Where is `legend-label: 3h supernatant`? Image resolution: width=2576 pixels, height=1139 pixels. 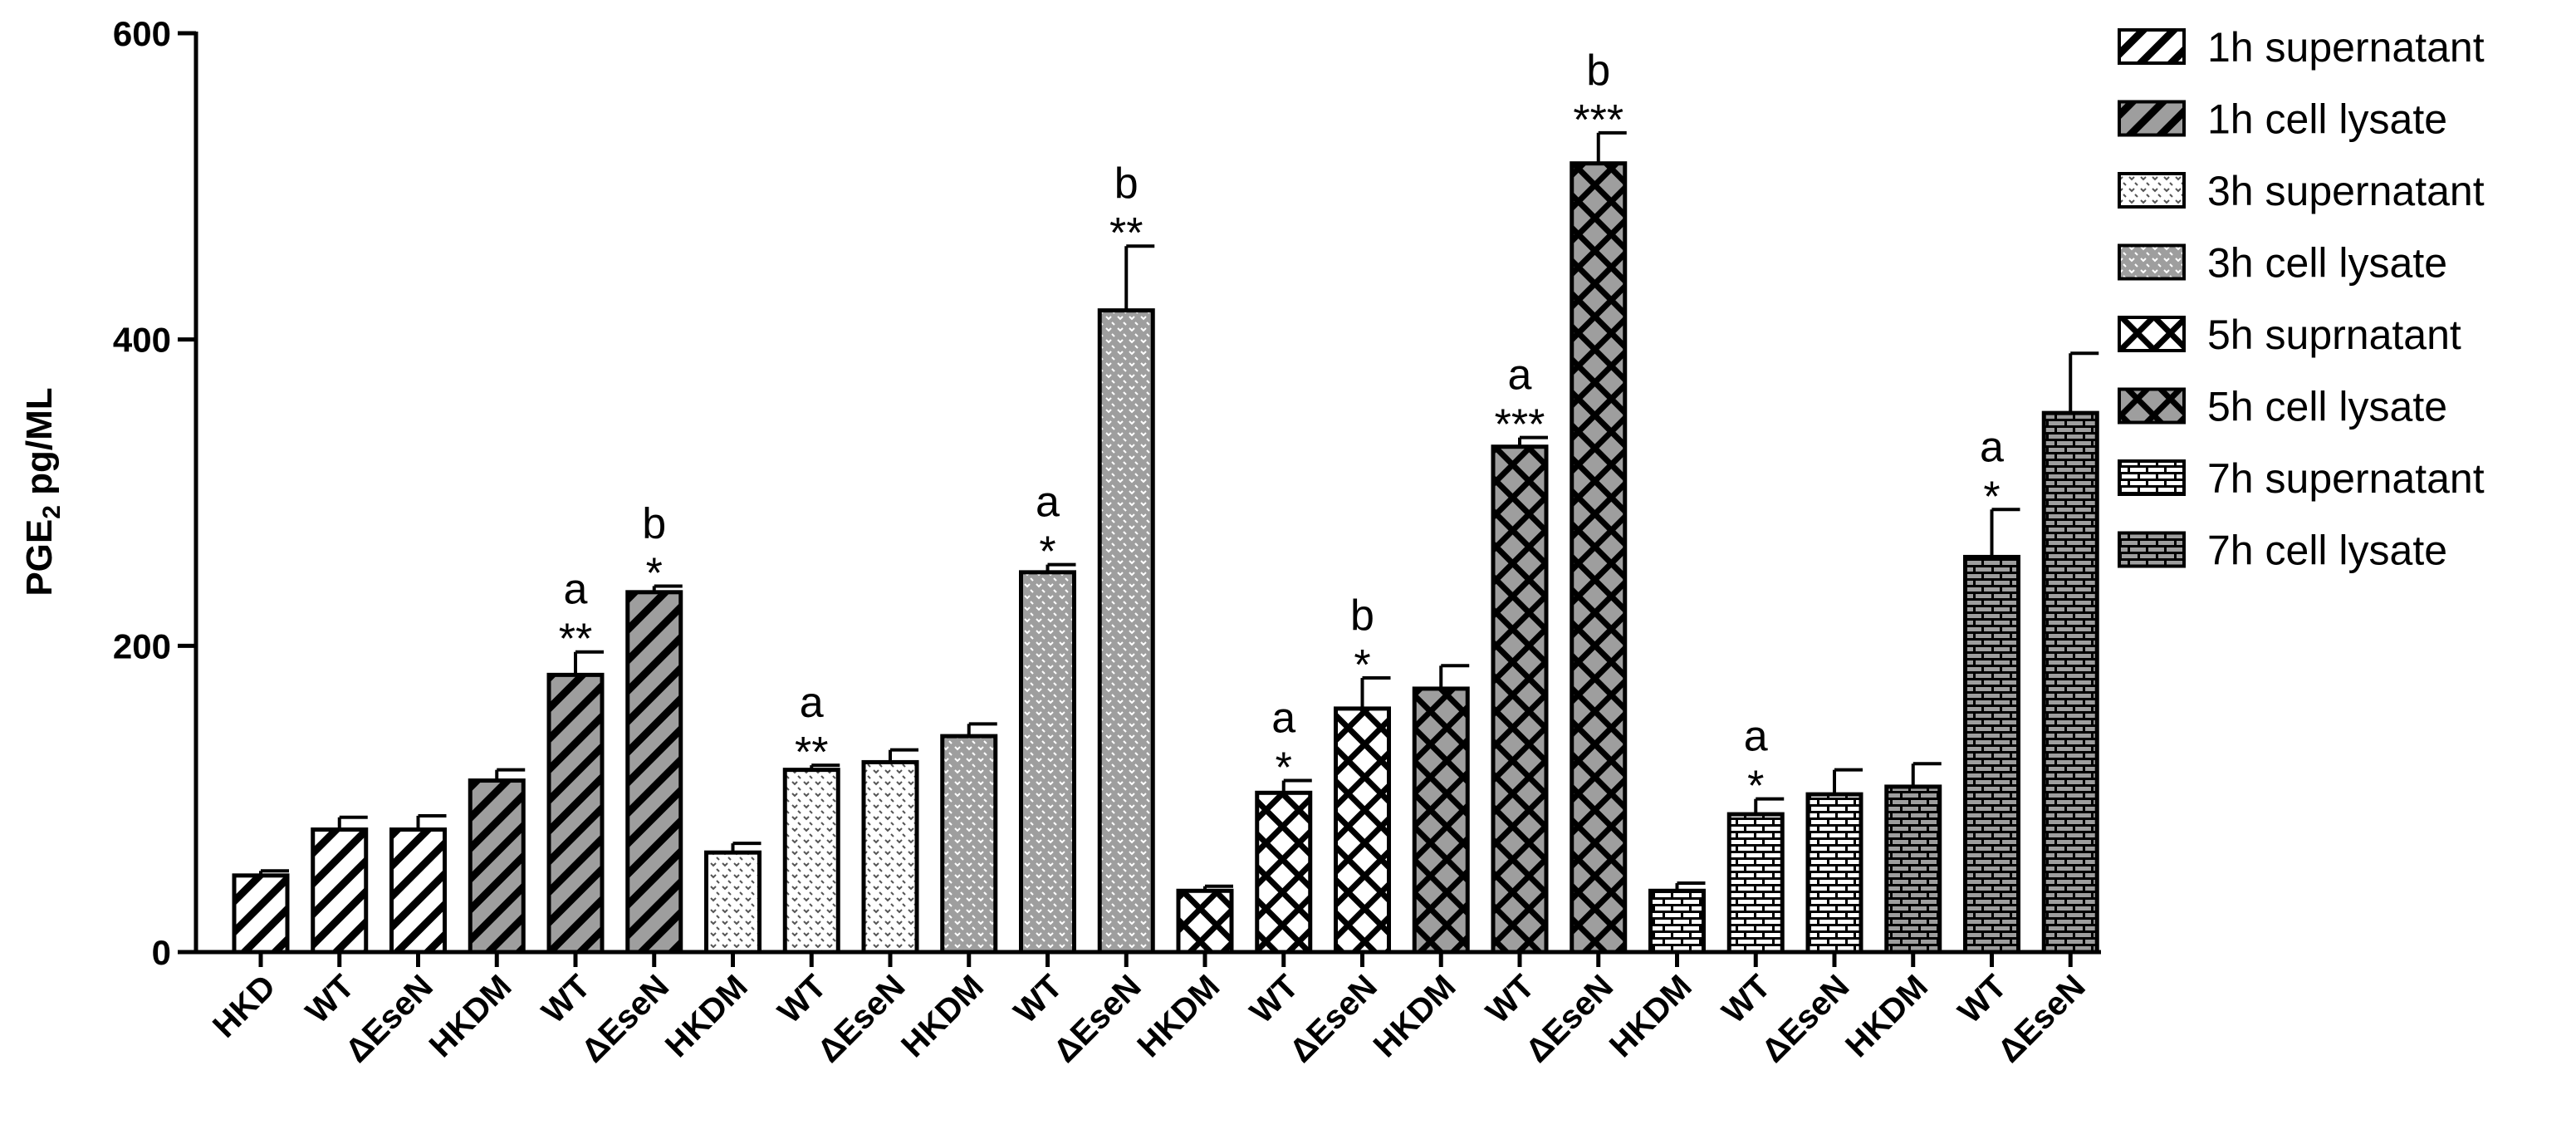
legend-label: 3h supernatant is located at coordinates (2346, 191).